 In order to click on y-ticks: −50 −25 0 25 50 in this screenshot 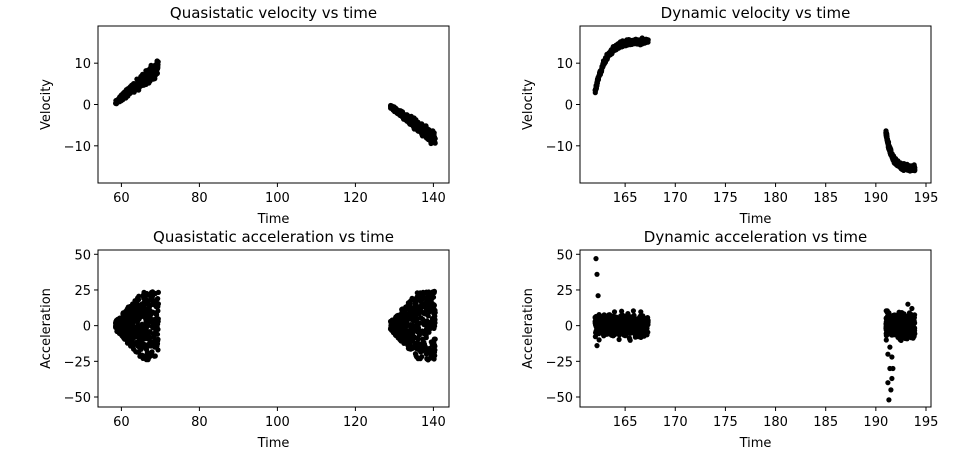, I will do `click(563, 327)`.